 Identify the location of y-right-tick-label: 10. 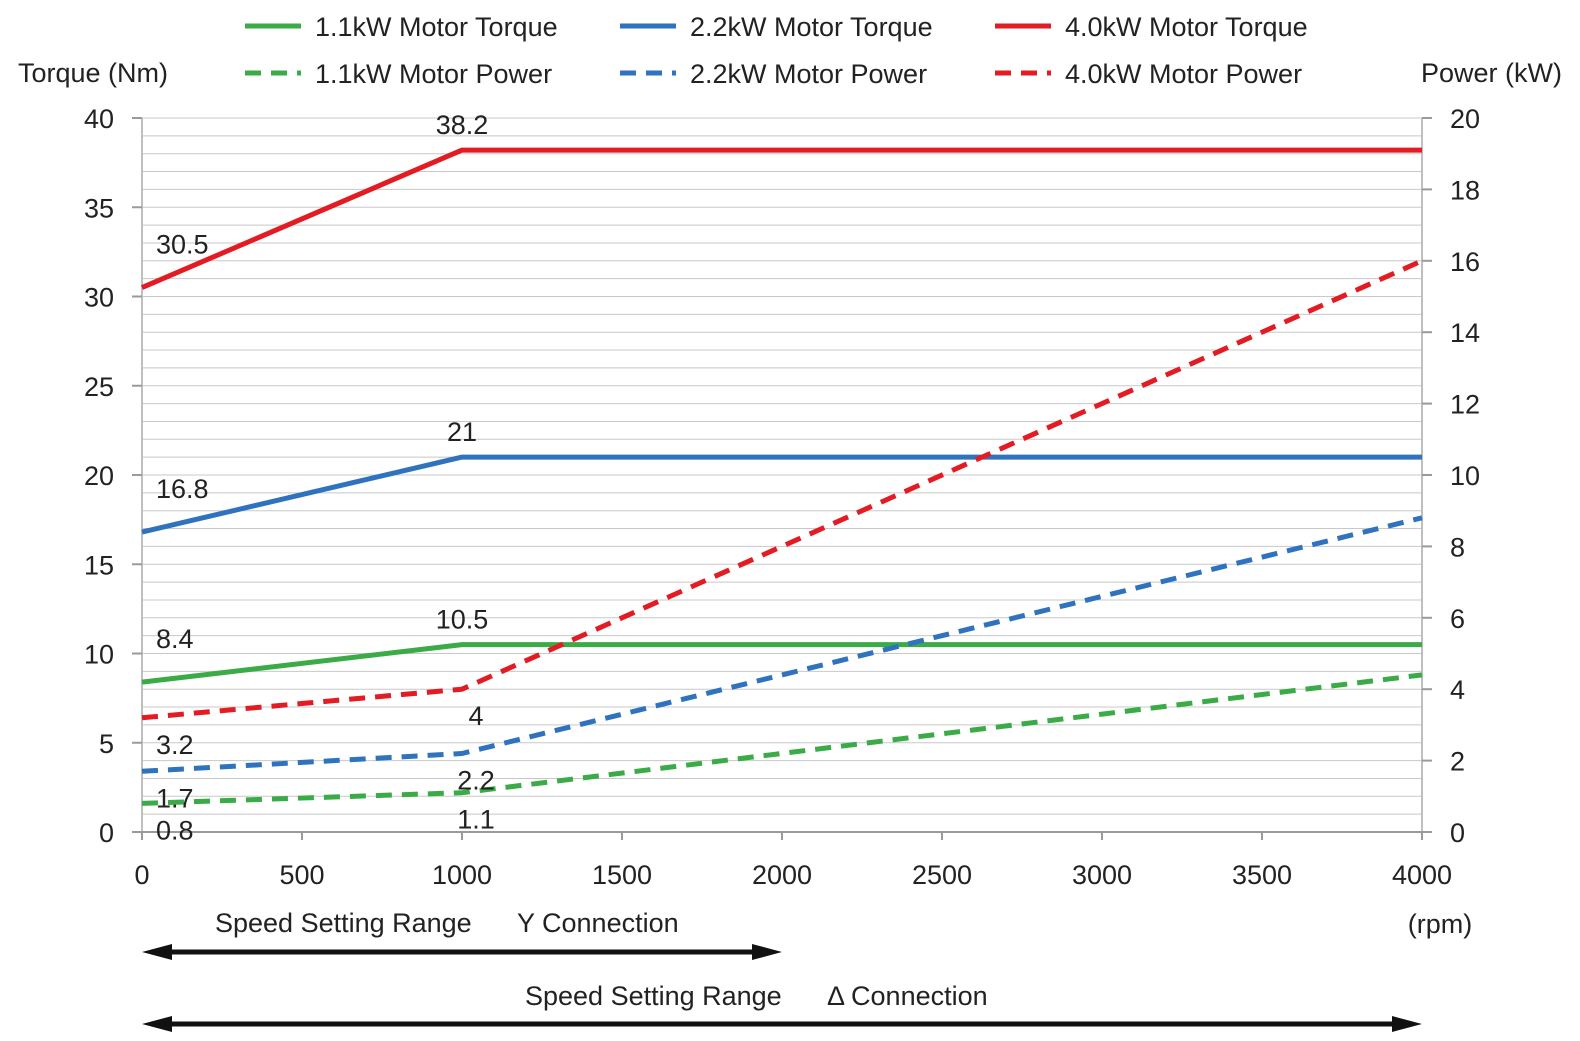
(1465, 476).